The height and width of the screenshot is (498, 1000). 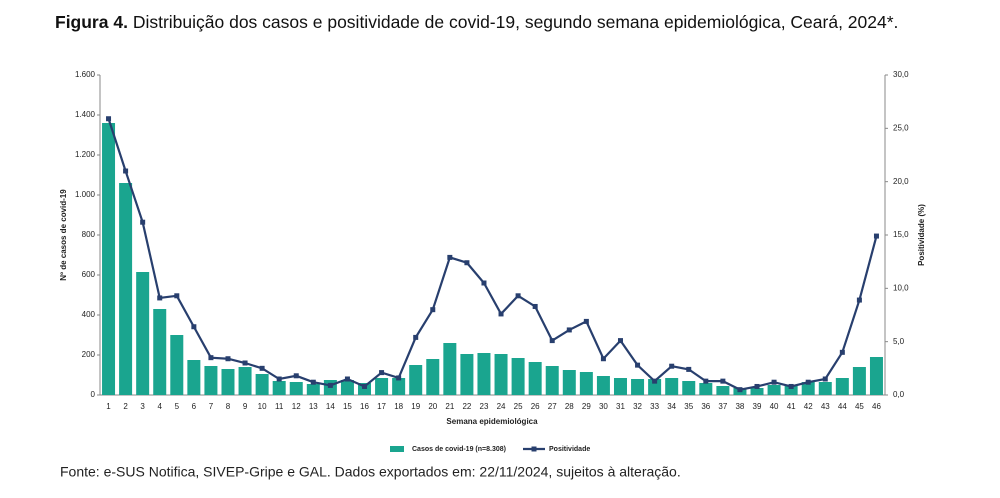 What do you see at coordinates (93, 394) in the screenshot?
I see `y-tick-label: 0` at bounding box center [93, 394].